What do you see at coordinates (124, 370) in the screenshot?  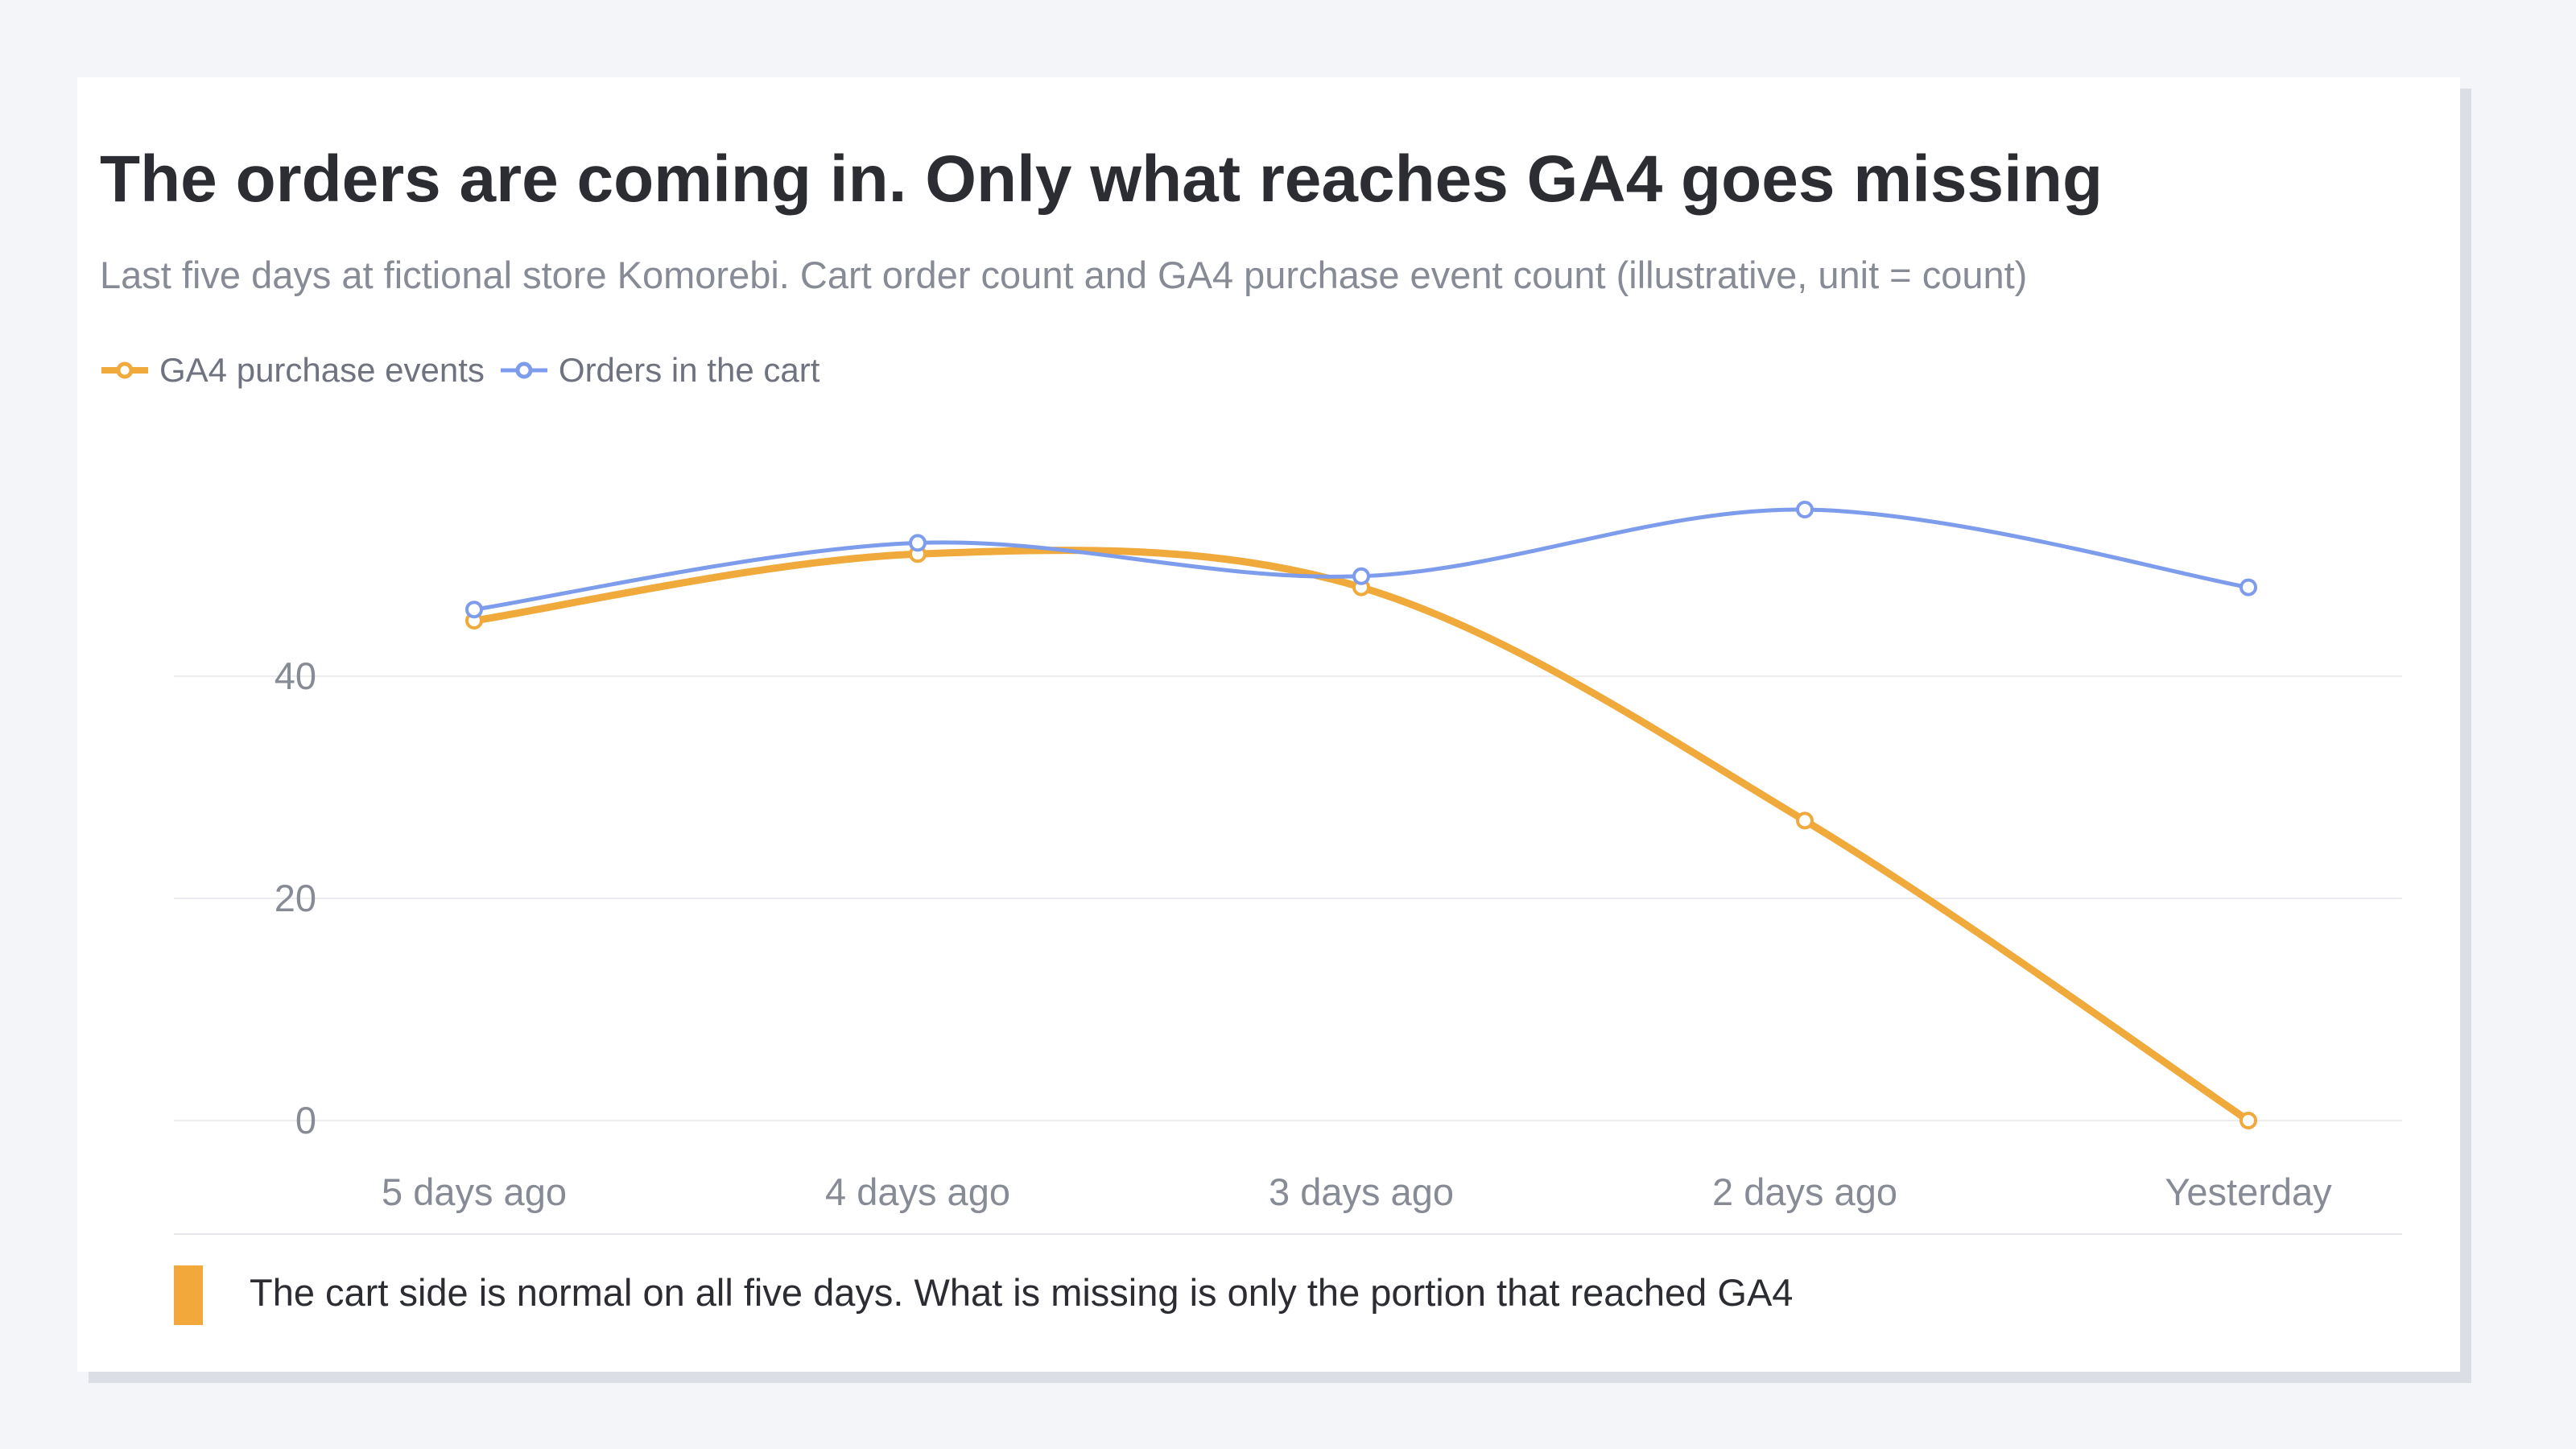 I see `legend-swatch-ga4` at bounding box center [124, 370].